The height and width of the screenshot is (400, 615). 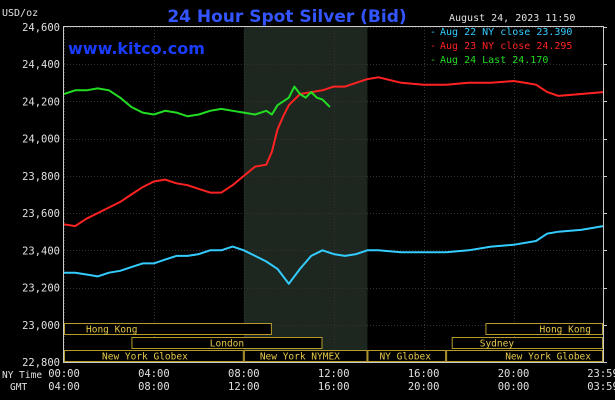 I want to click on legend-label: Aug 24 Last 24.170, so click(x=494, y=60).